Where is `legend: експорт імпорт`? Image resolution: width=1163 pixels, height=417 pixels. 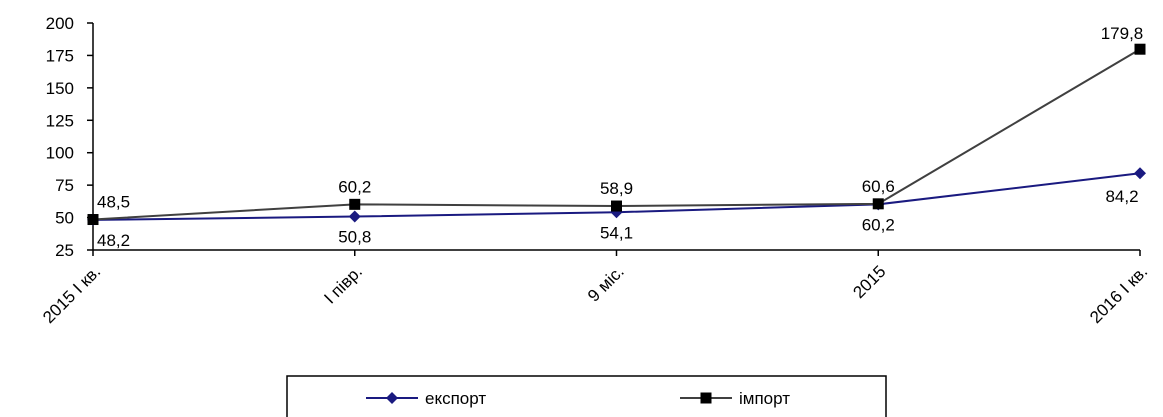 legend: експорт імпорт is located at coordinates (586, 396).